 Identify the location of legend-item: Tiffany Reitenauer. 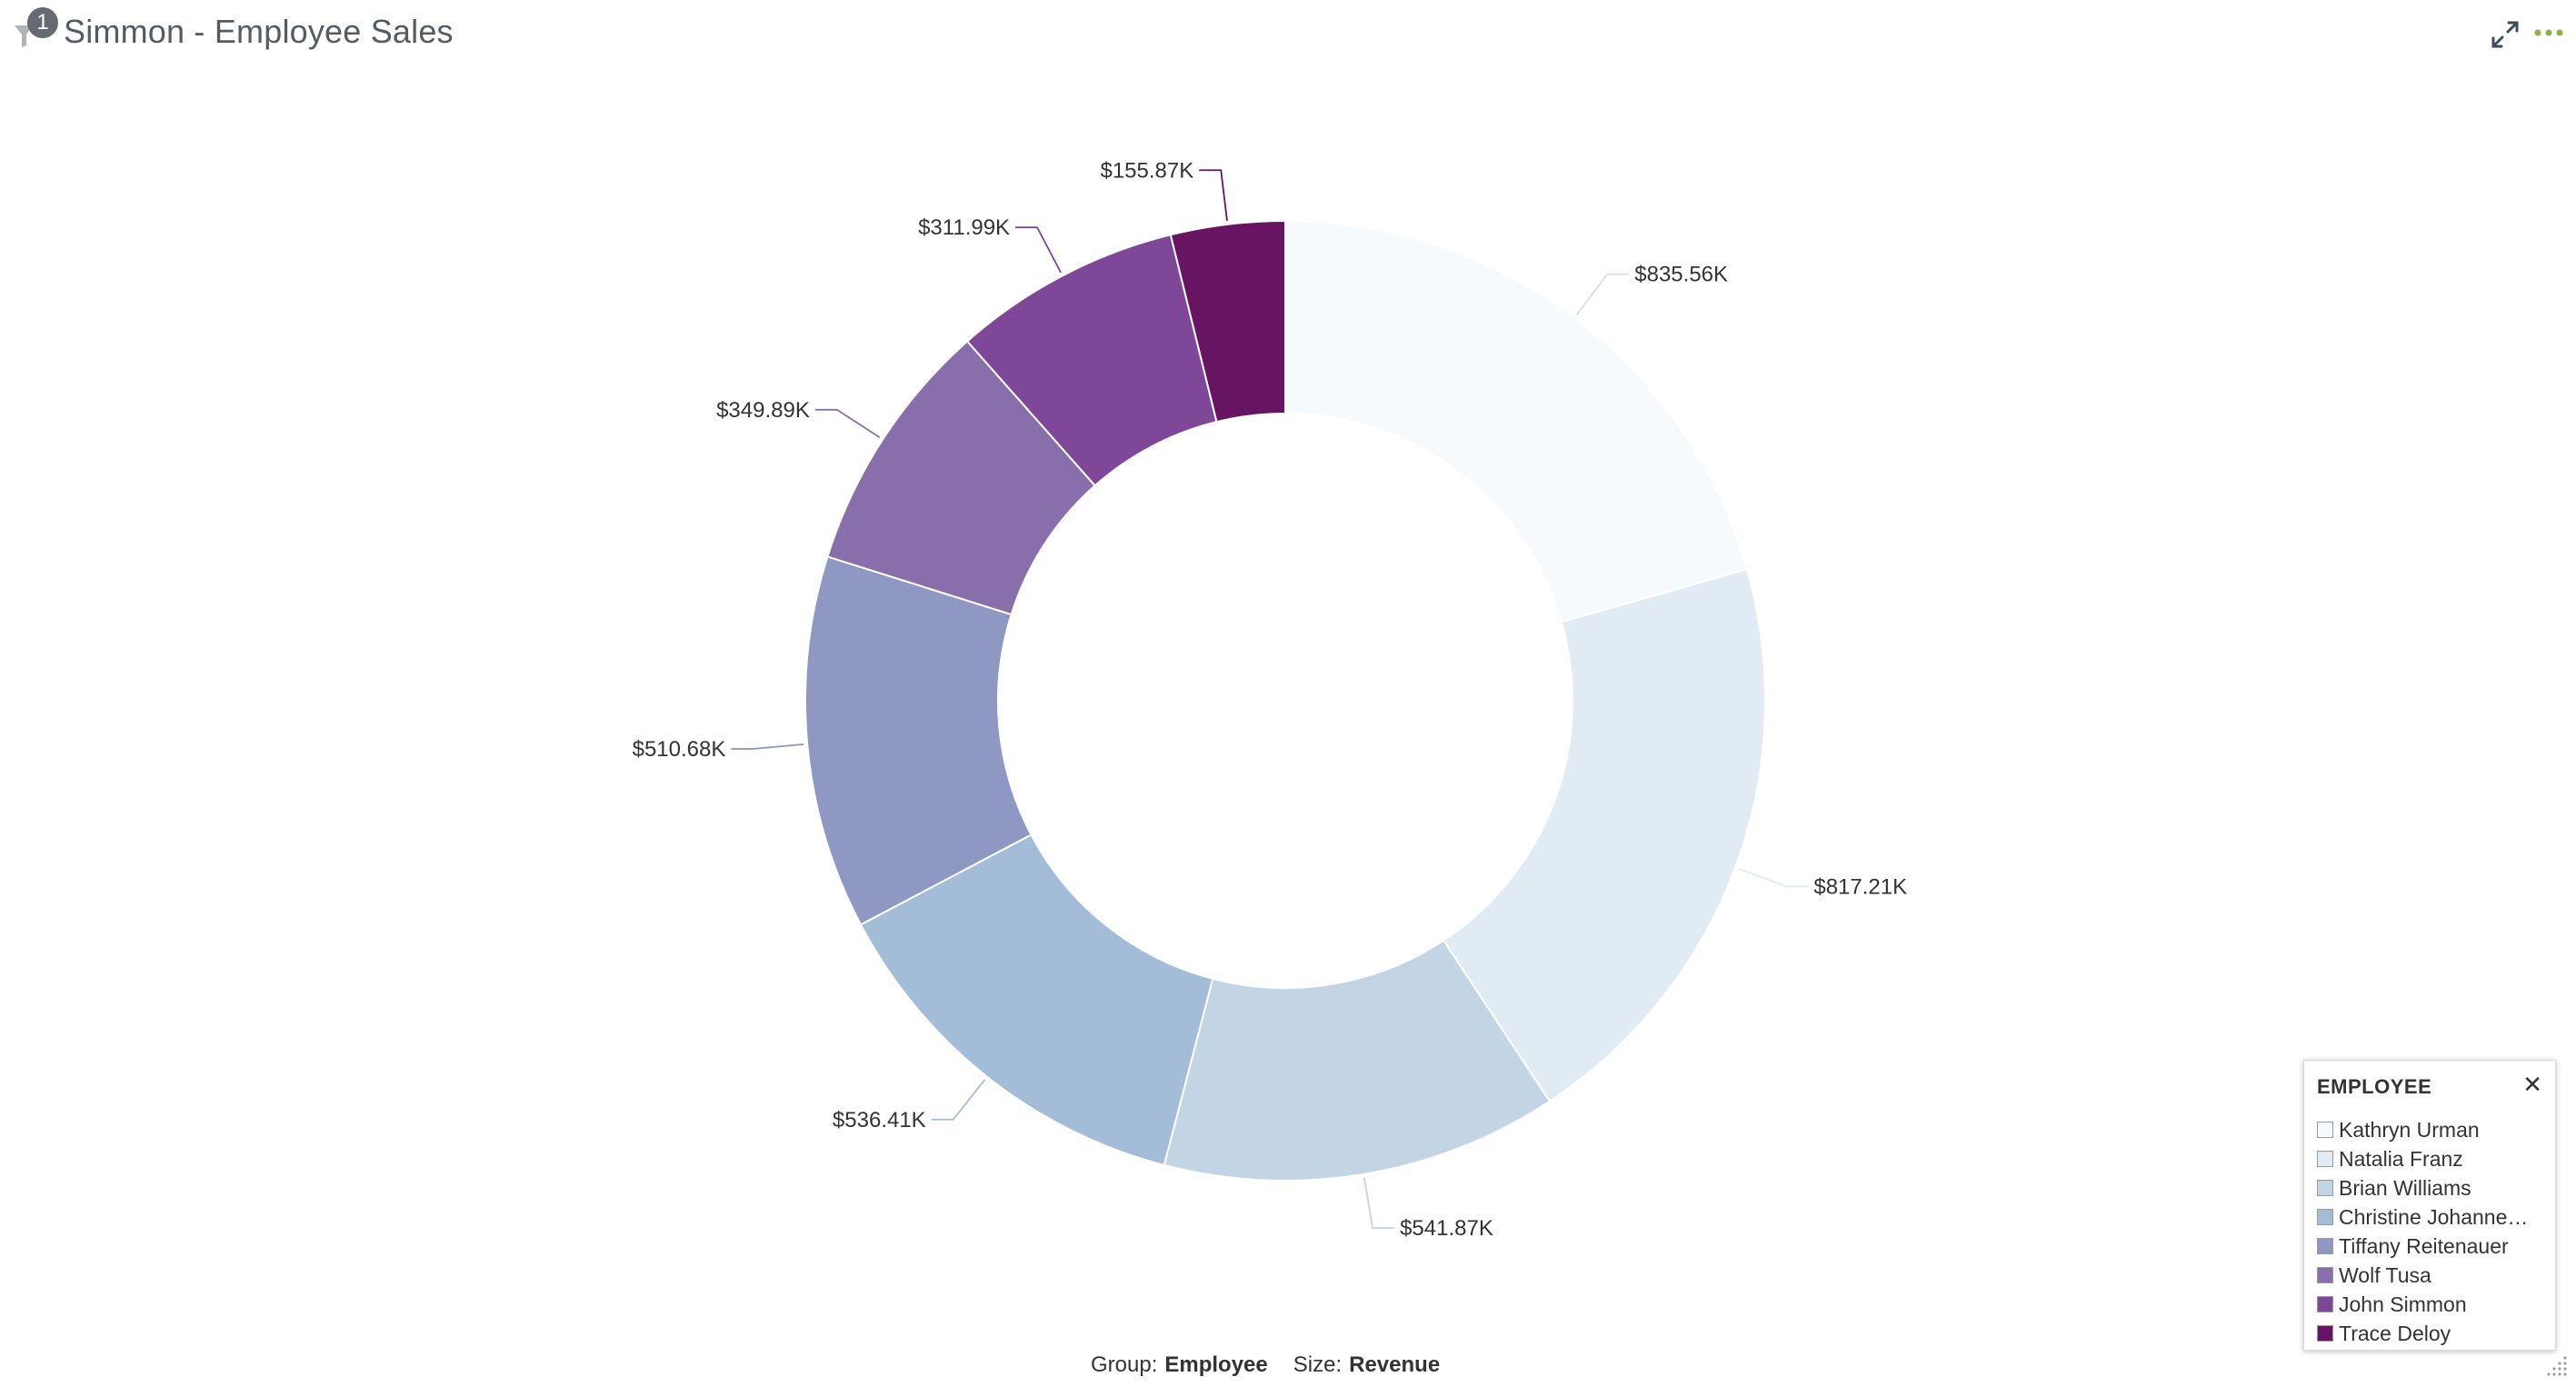
(2429, 1246).